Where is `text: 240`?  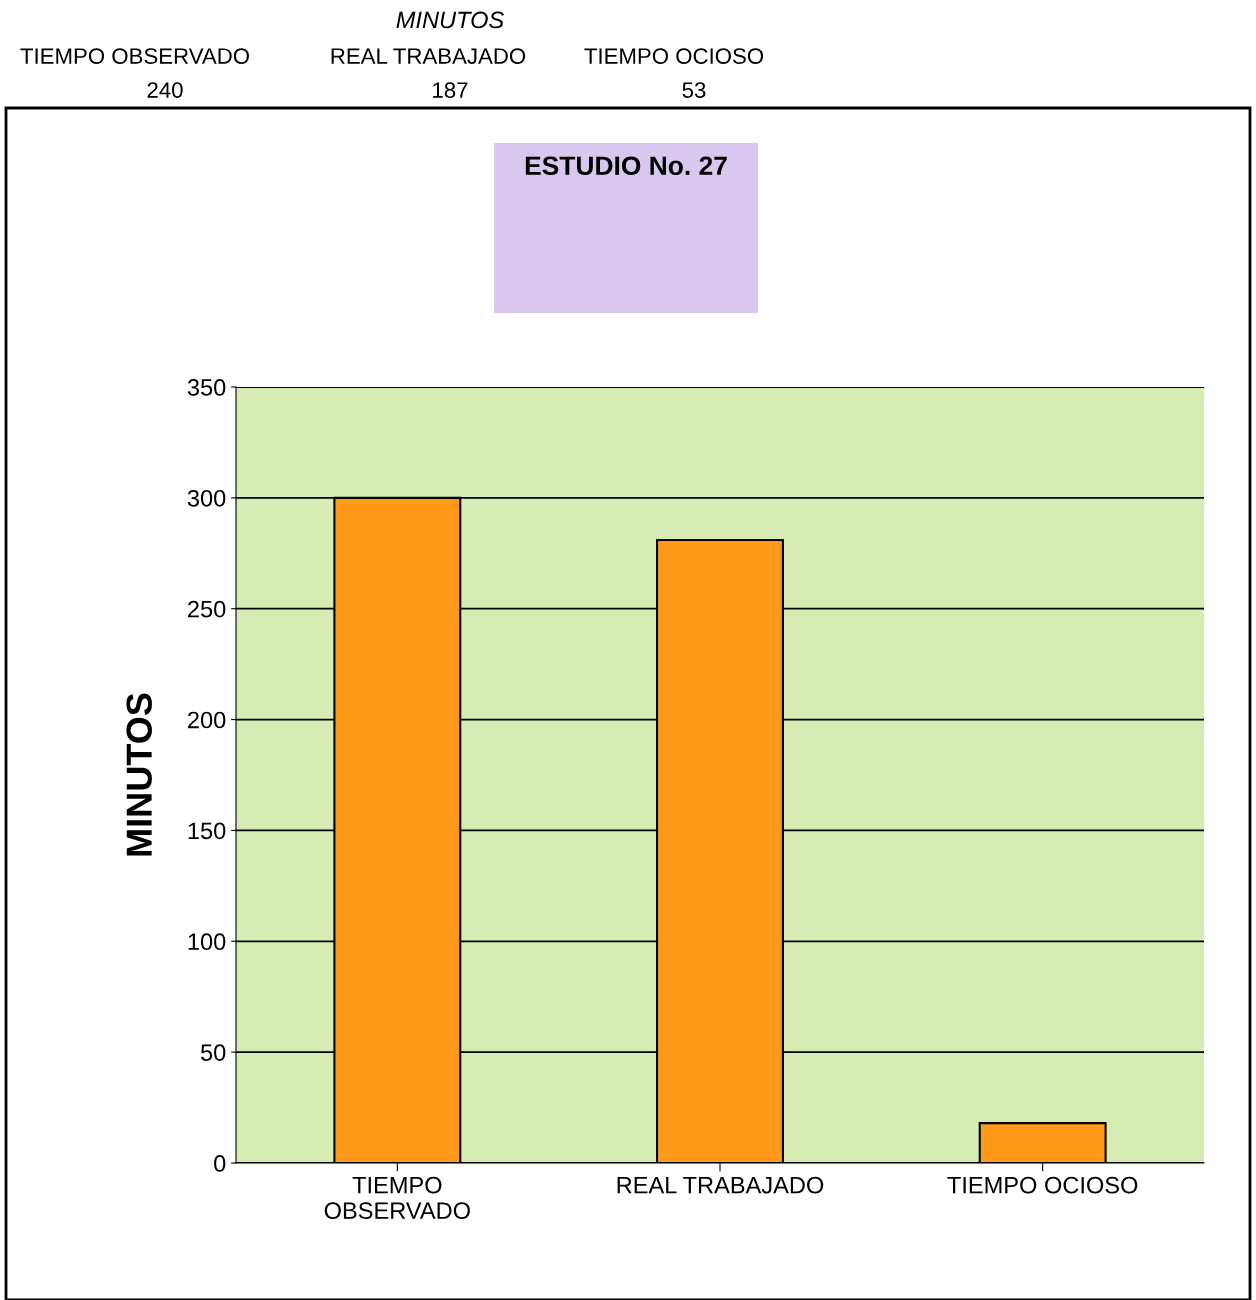 text: 240 is located at coordinates (165, 90).